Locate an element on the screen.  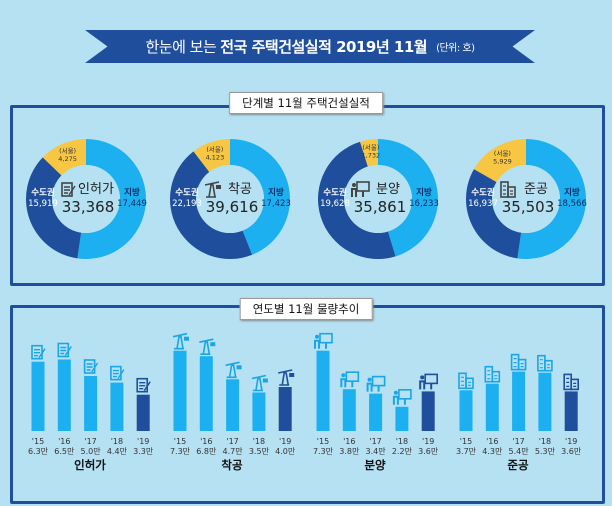
bar-value-label: 3.4만 is located at coordinates (376, 451).